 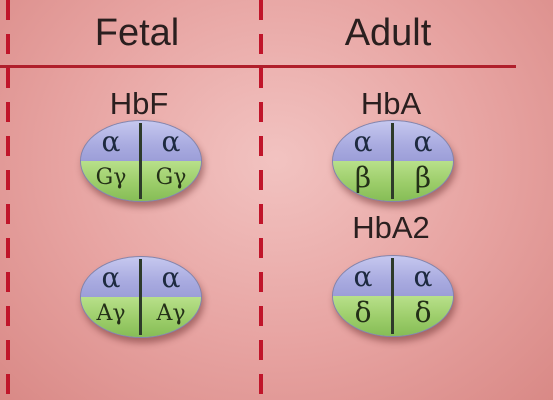 What do you see at coordinates (111, 313) in the screenshot?
I see `a-gamma-chain-left: Aγ` at bounding box center [111, 313].